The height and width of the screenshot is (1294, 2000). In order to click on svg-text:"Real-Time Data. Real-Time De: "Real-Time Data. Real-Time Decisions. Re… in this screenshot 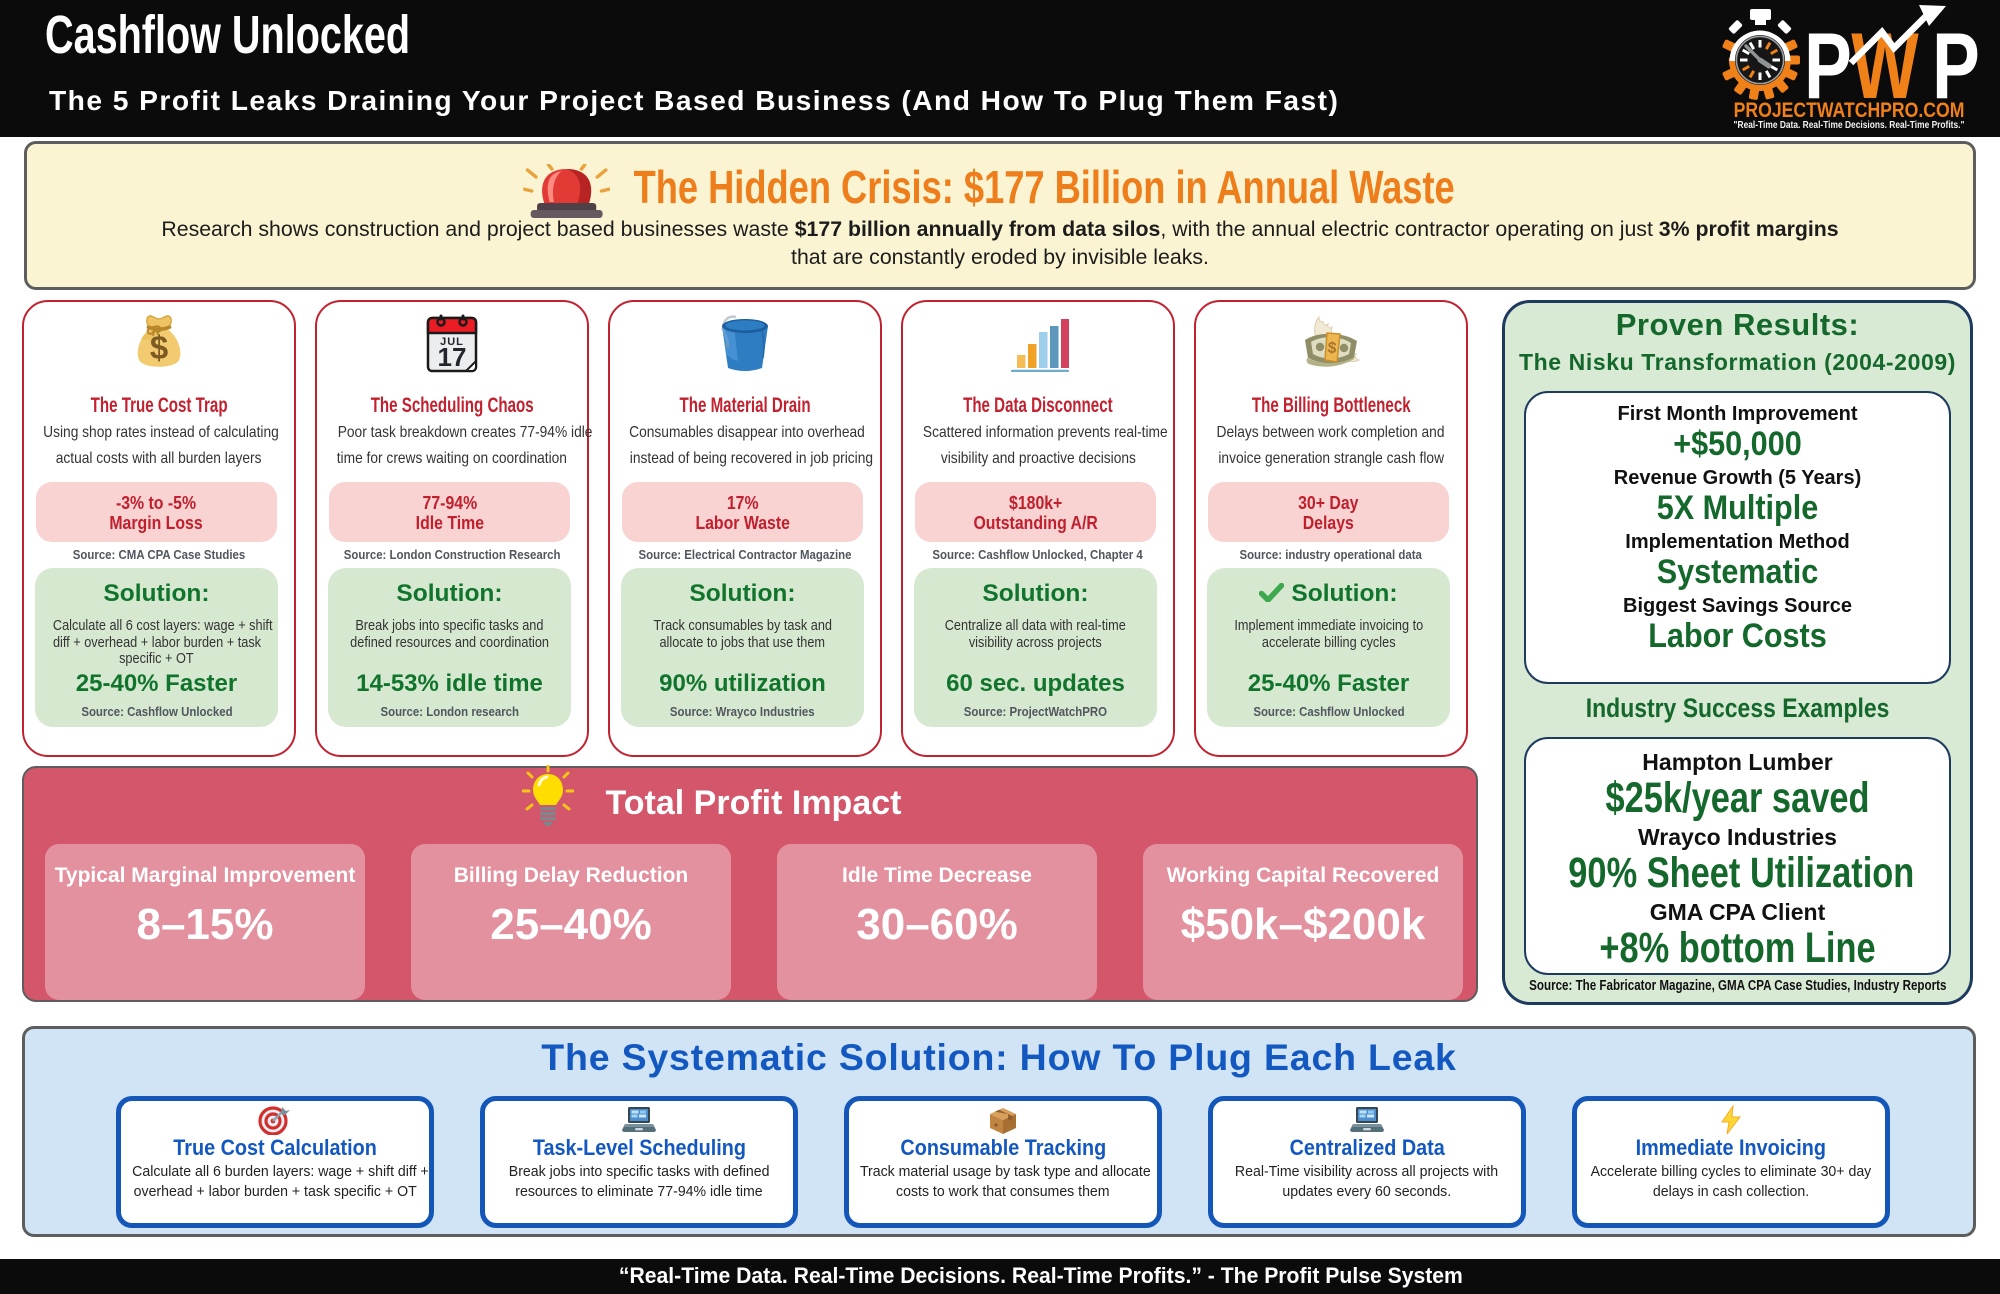, I will do `click(1849, 125)`.